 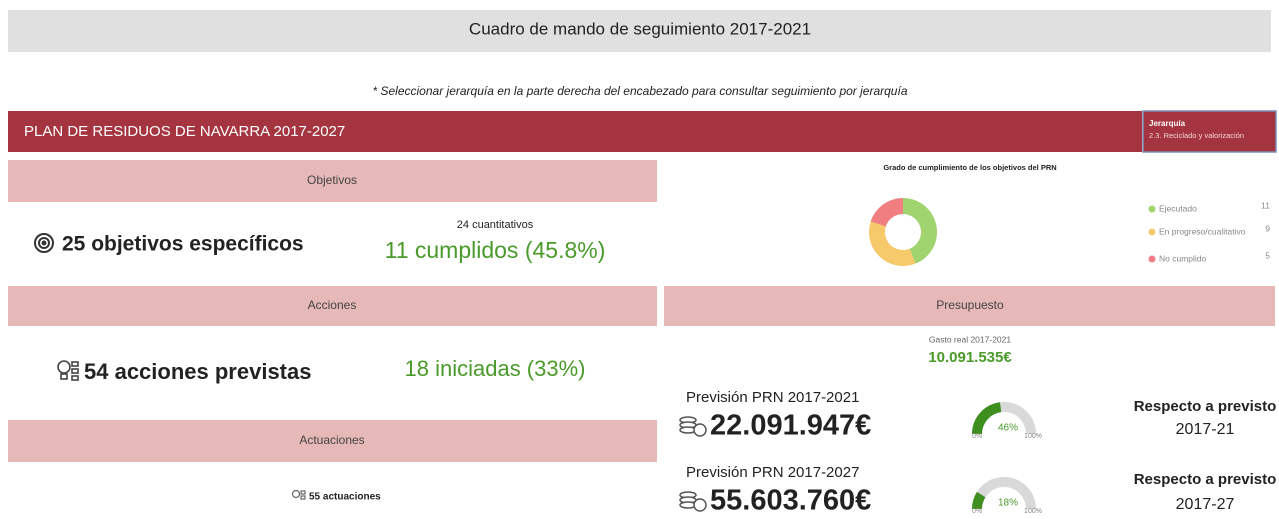 I want to click on actions-icon, so click(x=68, y=370).